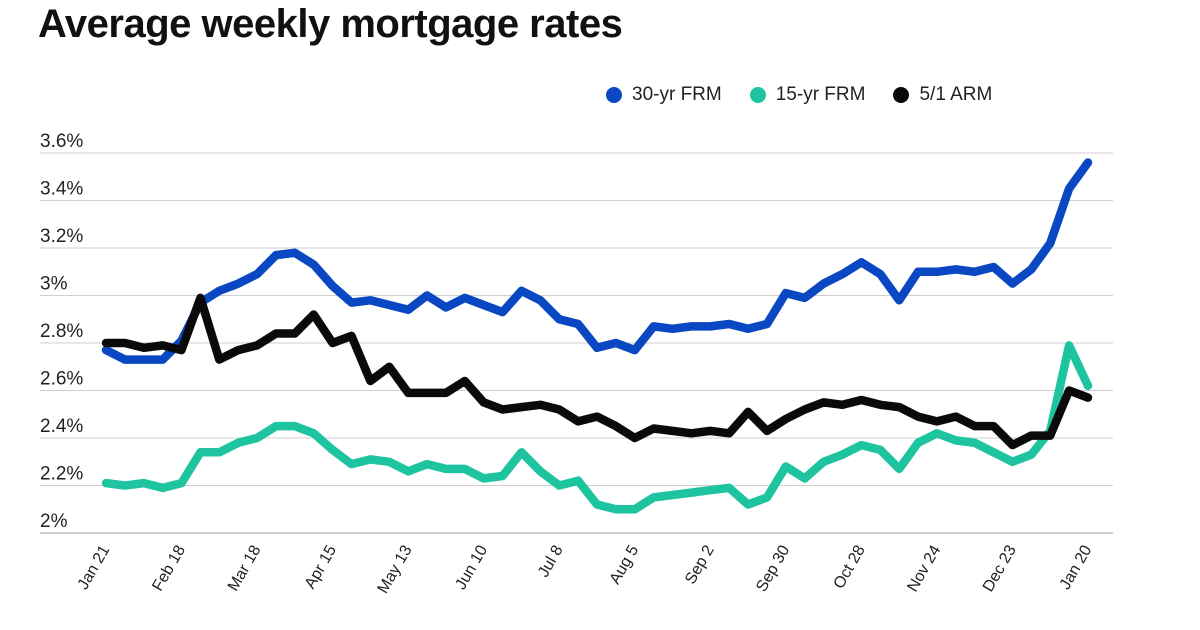  Describe the element at coordinates (94, 567) in the screenshot. I see `x-tick-label: Jan 21` at that location.